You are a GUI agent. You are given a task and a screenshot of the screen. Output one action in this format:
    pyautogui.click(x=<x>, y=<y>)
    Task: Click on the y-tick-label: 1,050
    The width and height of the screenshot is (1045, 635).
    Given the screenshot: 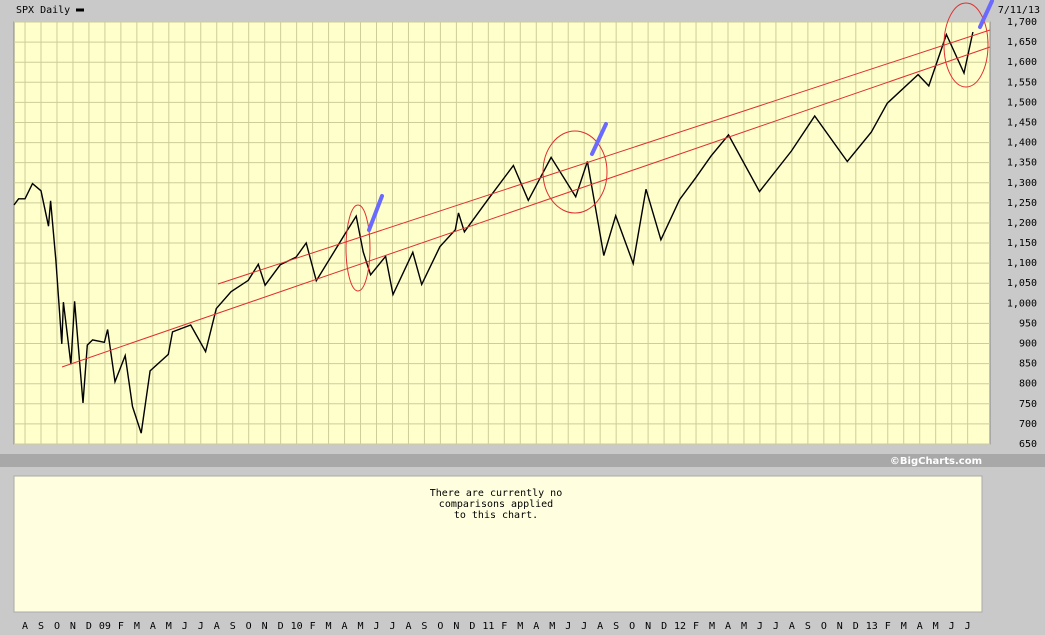 What is the action you would take?
    pyautogui.click(x=1022, y=283)
    